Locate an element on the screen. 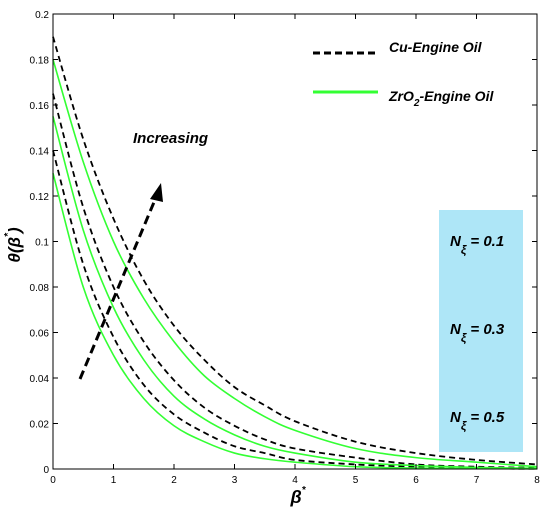  x-tick-label: 2 is located at coordinates (174, 480).